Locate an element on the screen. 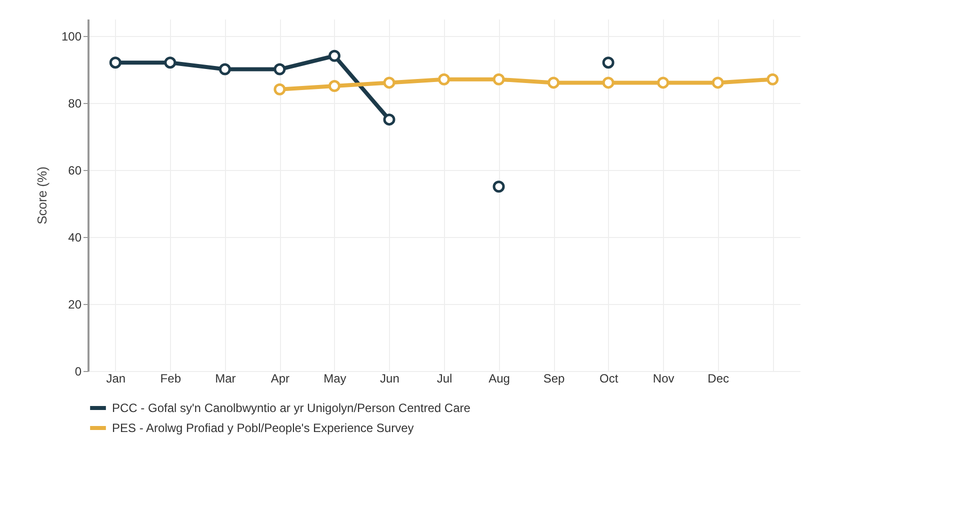  y-tick-label: 60 is located at coordinates (75, 170).